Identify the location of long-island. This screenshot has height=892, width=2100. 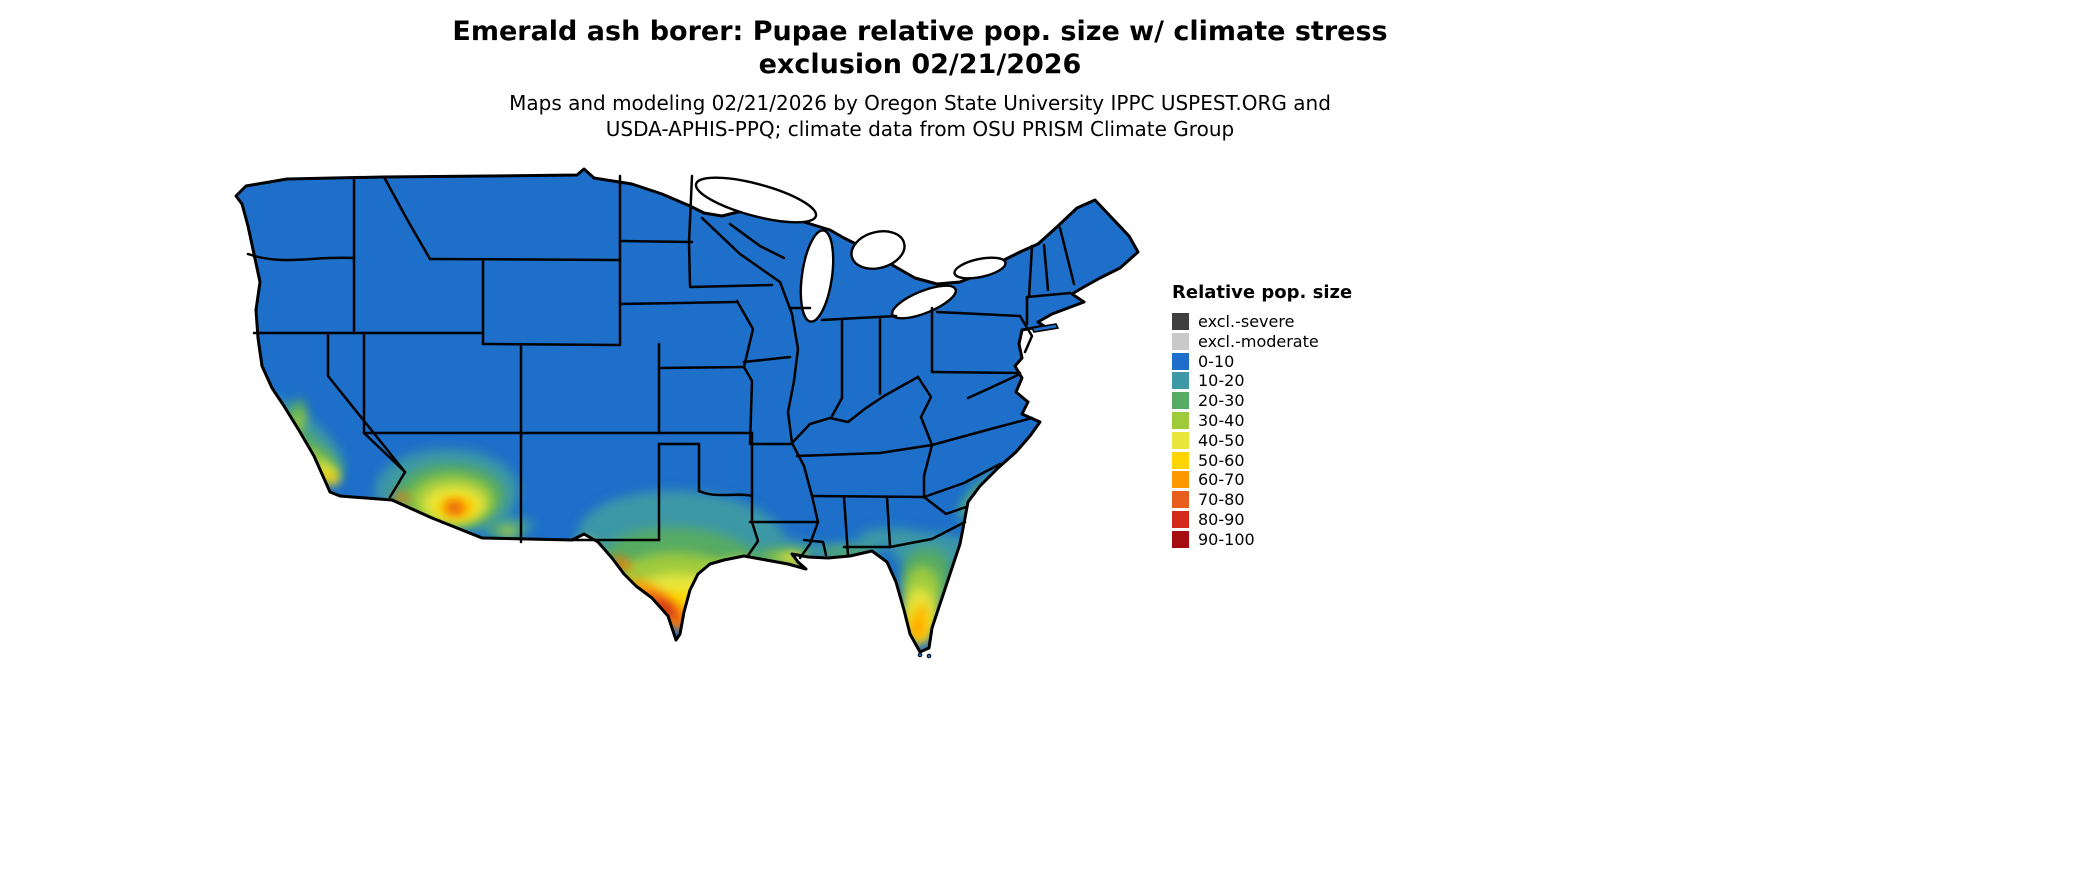
(1045, 328).